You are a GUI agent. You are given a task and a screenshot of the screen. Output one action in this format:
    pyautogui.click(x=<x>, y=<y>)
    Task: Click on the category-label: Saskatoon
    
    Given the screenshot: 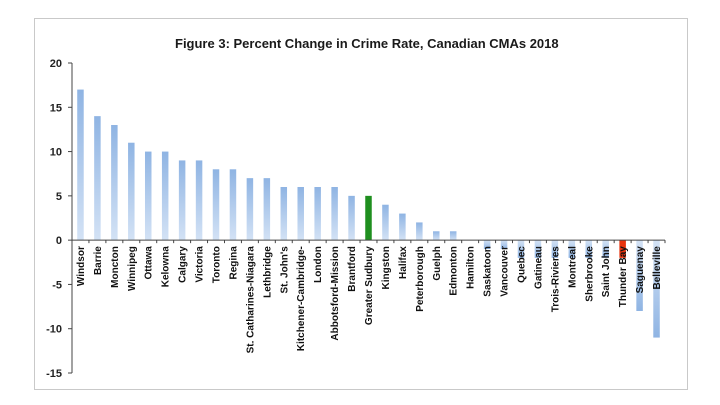 What is the action you would take?
    pyautogui.click(x=488, y=271)
    